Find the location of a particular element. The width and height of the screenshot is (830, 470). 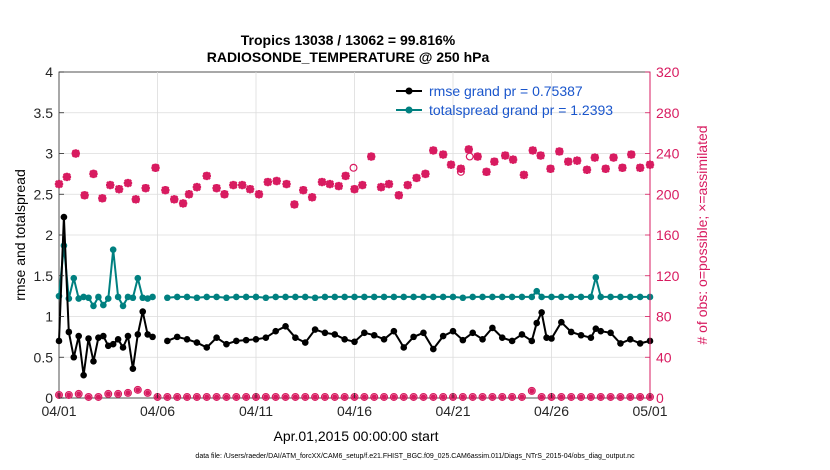

x-tick-label: 04/16 is located at coordinates (354, 411).